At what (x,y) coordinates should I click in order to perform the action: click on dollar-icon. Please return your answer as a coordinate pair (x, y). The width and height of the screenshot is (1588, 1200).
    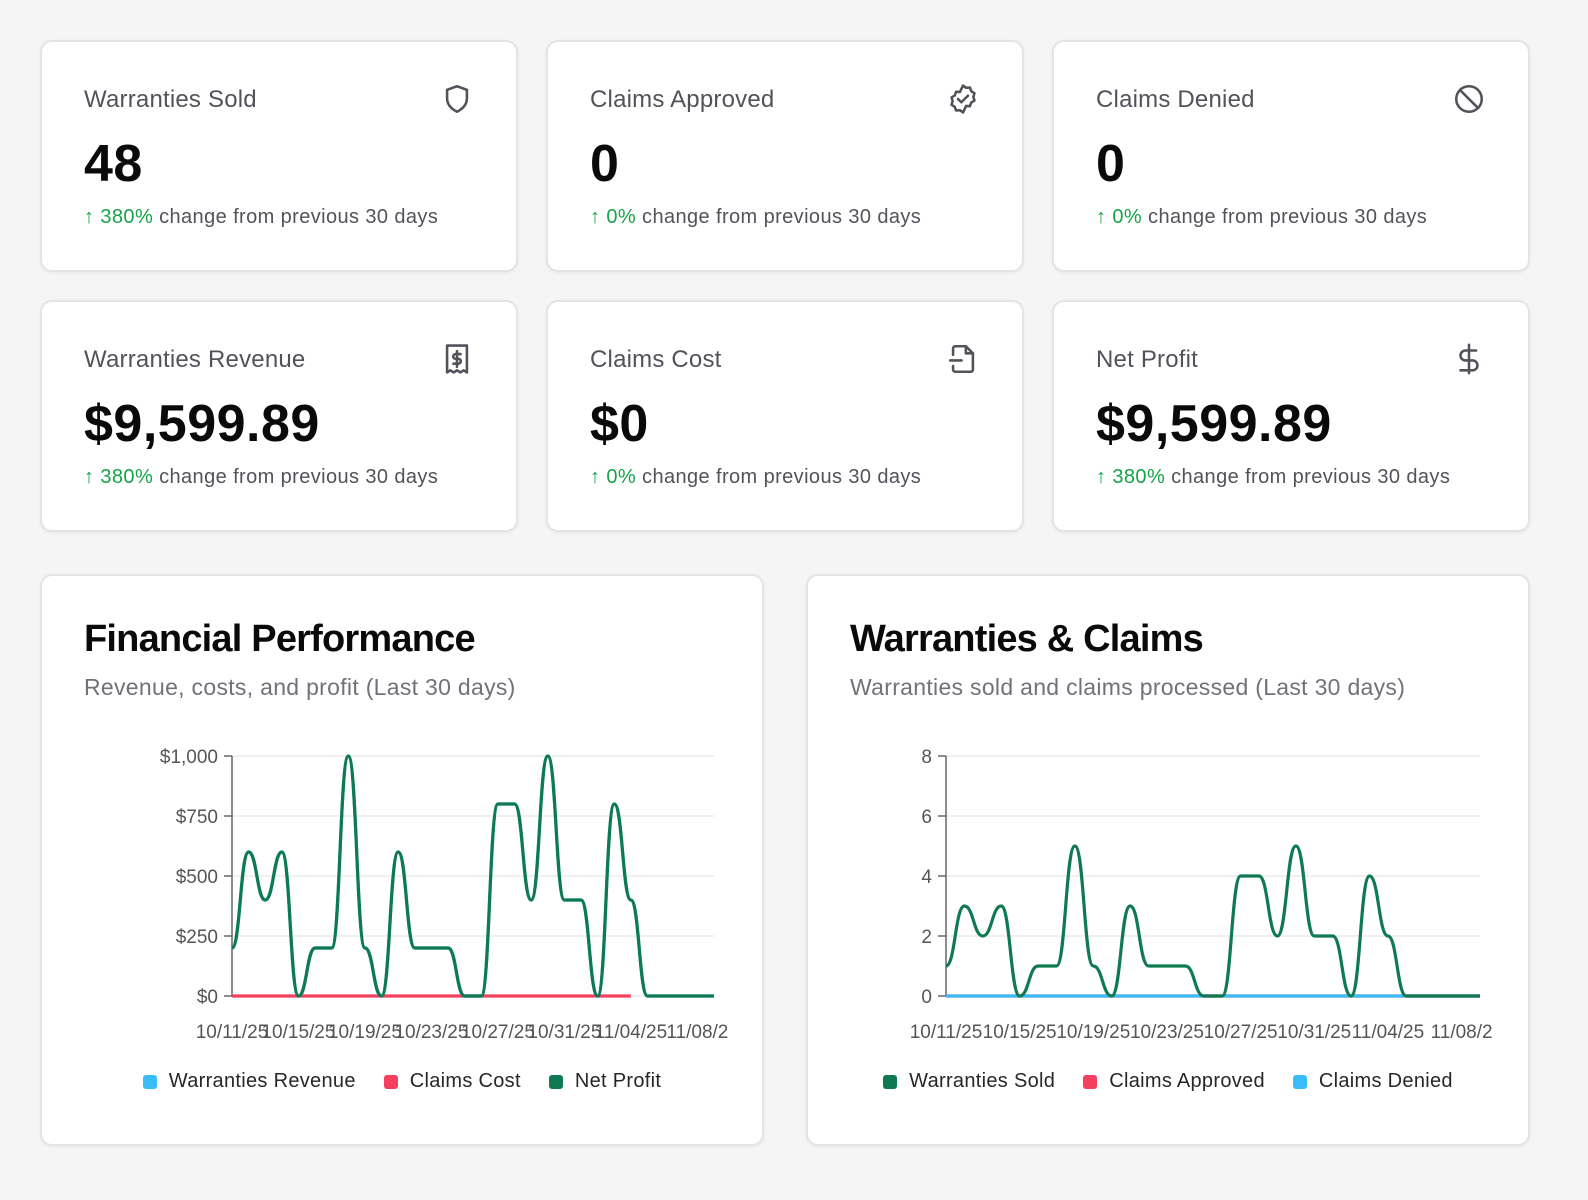
    Looking at the image, I should click on (1469, 359).